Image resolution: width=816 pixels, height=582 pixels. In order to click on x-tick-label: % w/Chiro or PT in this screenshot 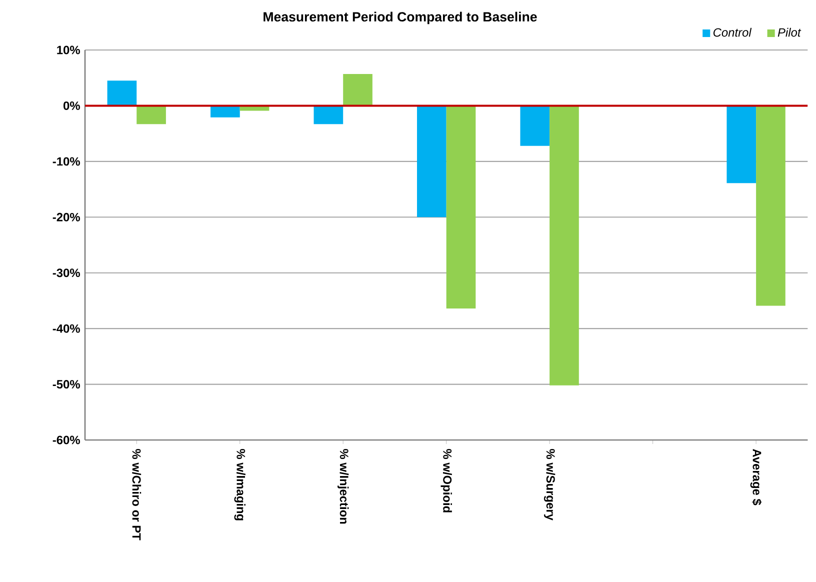, I will do `click(137, 494)`.